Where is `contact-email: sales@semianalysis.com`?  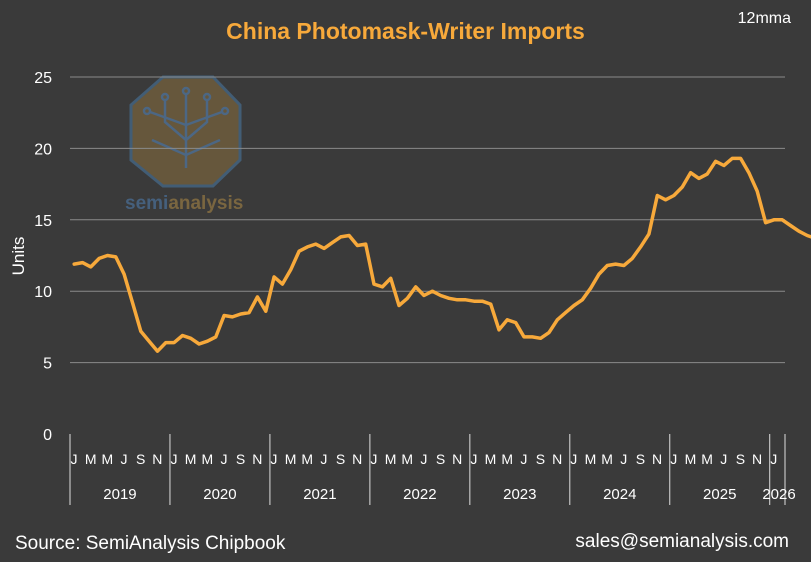 contact-email: sales@semianalysis.com is located at coordinates (682, 541).